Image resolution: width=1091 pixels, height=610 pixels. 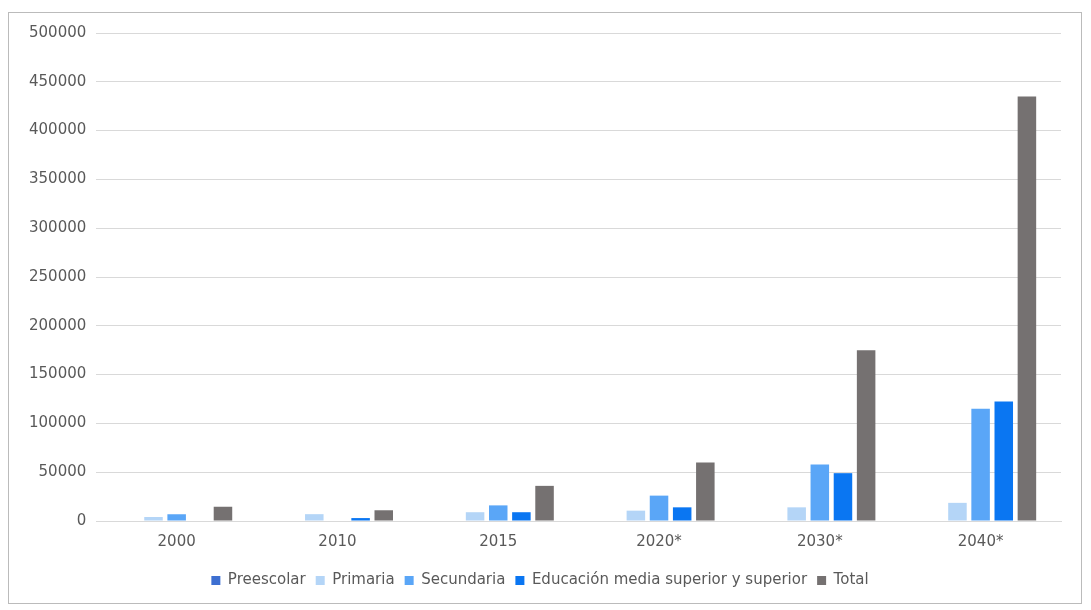 What do you see at coordinates (363, 579) in the screenshot?
I see `legend-label: Primaria` at bounding box center [363, 579].